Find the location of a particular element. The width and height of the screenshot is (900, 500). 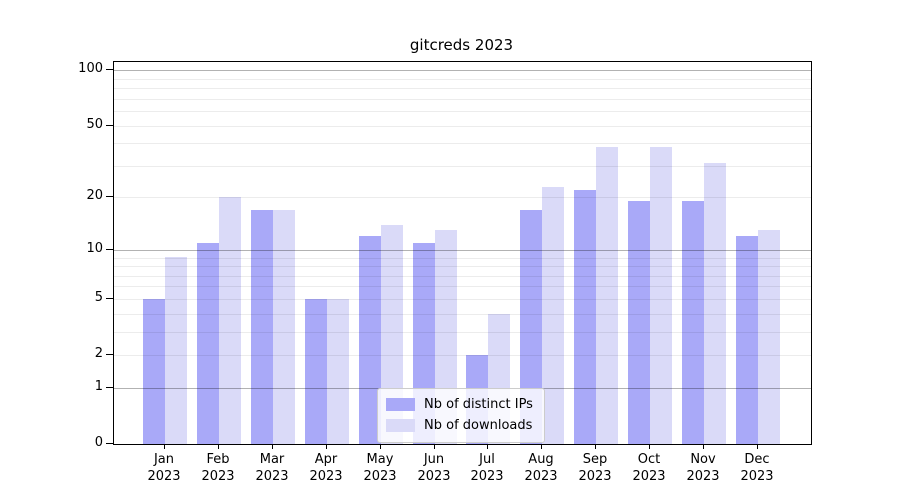

legend-label-distinct-ips: Nb of distinct IPs is located at coordinates (478, 404).